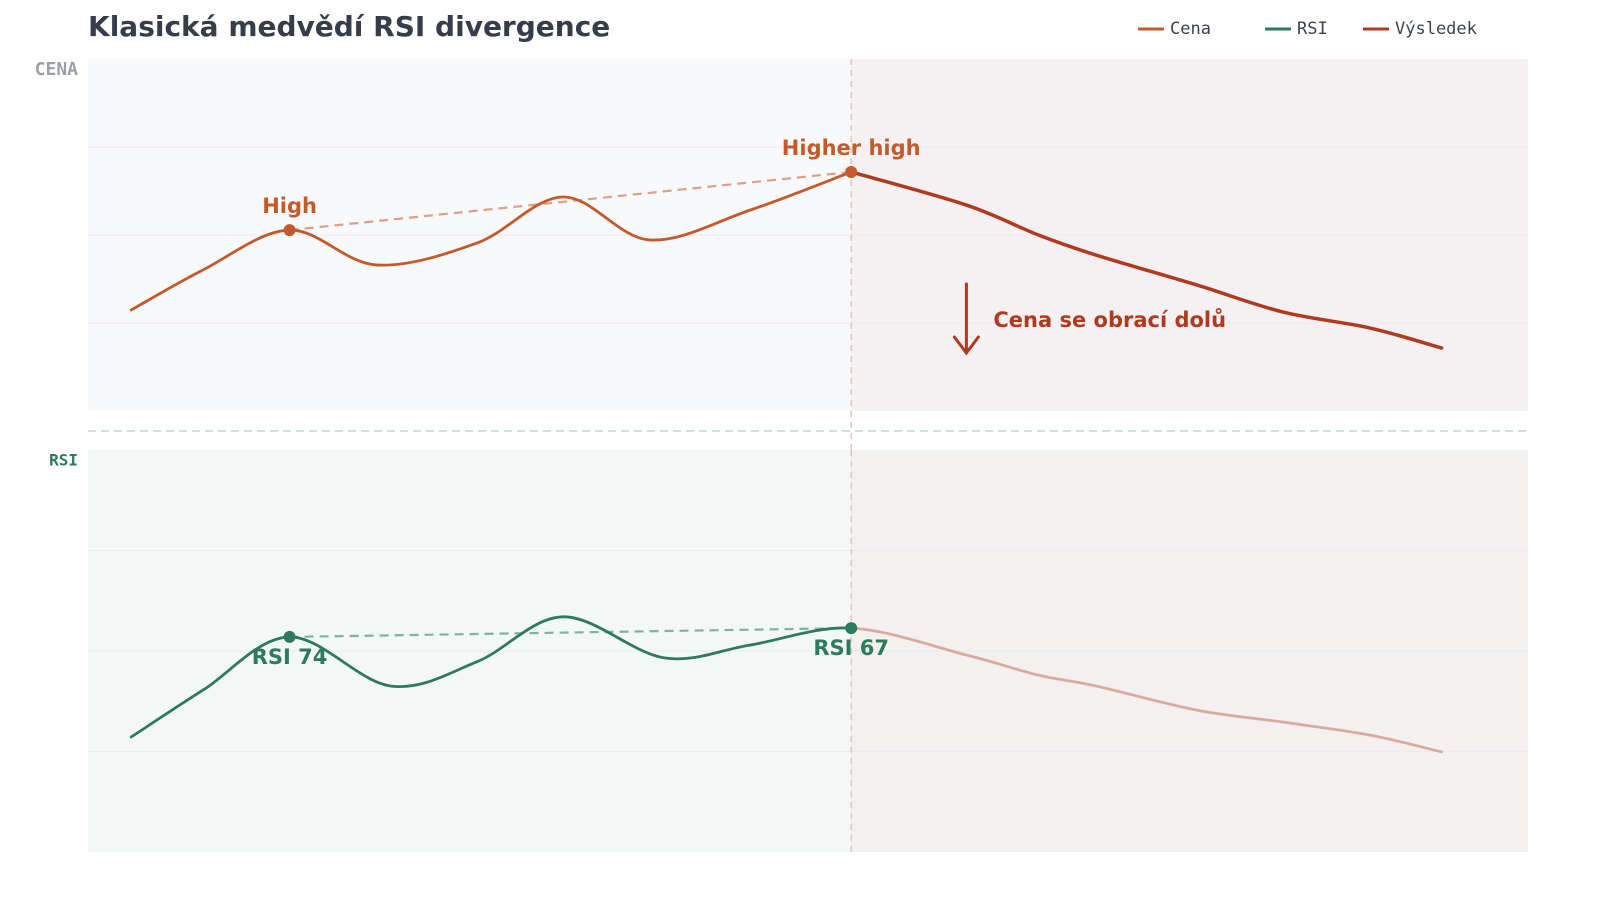 This screenshot has width=1600, height=904. Describe the element at coordinates (1109, 320) in the screenshot. I see `annotation: Cena se obrací dolů` at that location.